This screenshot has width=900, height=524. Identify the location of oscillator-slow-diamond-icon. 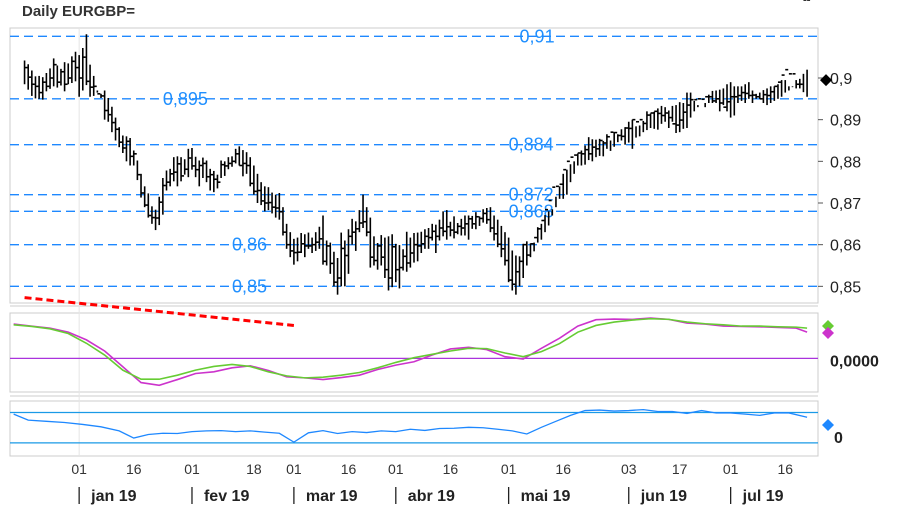
(828, 326).